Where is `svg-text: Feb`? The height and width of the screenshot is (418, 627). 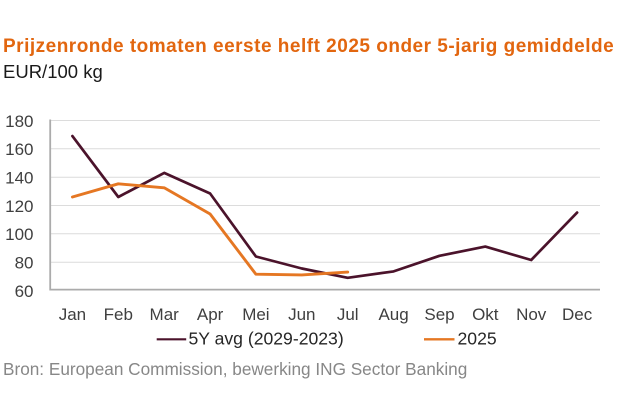 svg-text: Feb is located at coordinates (118, 314).